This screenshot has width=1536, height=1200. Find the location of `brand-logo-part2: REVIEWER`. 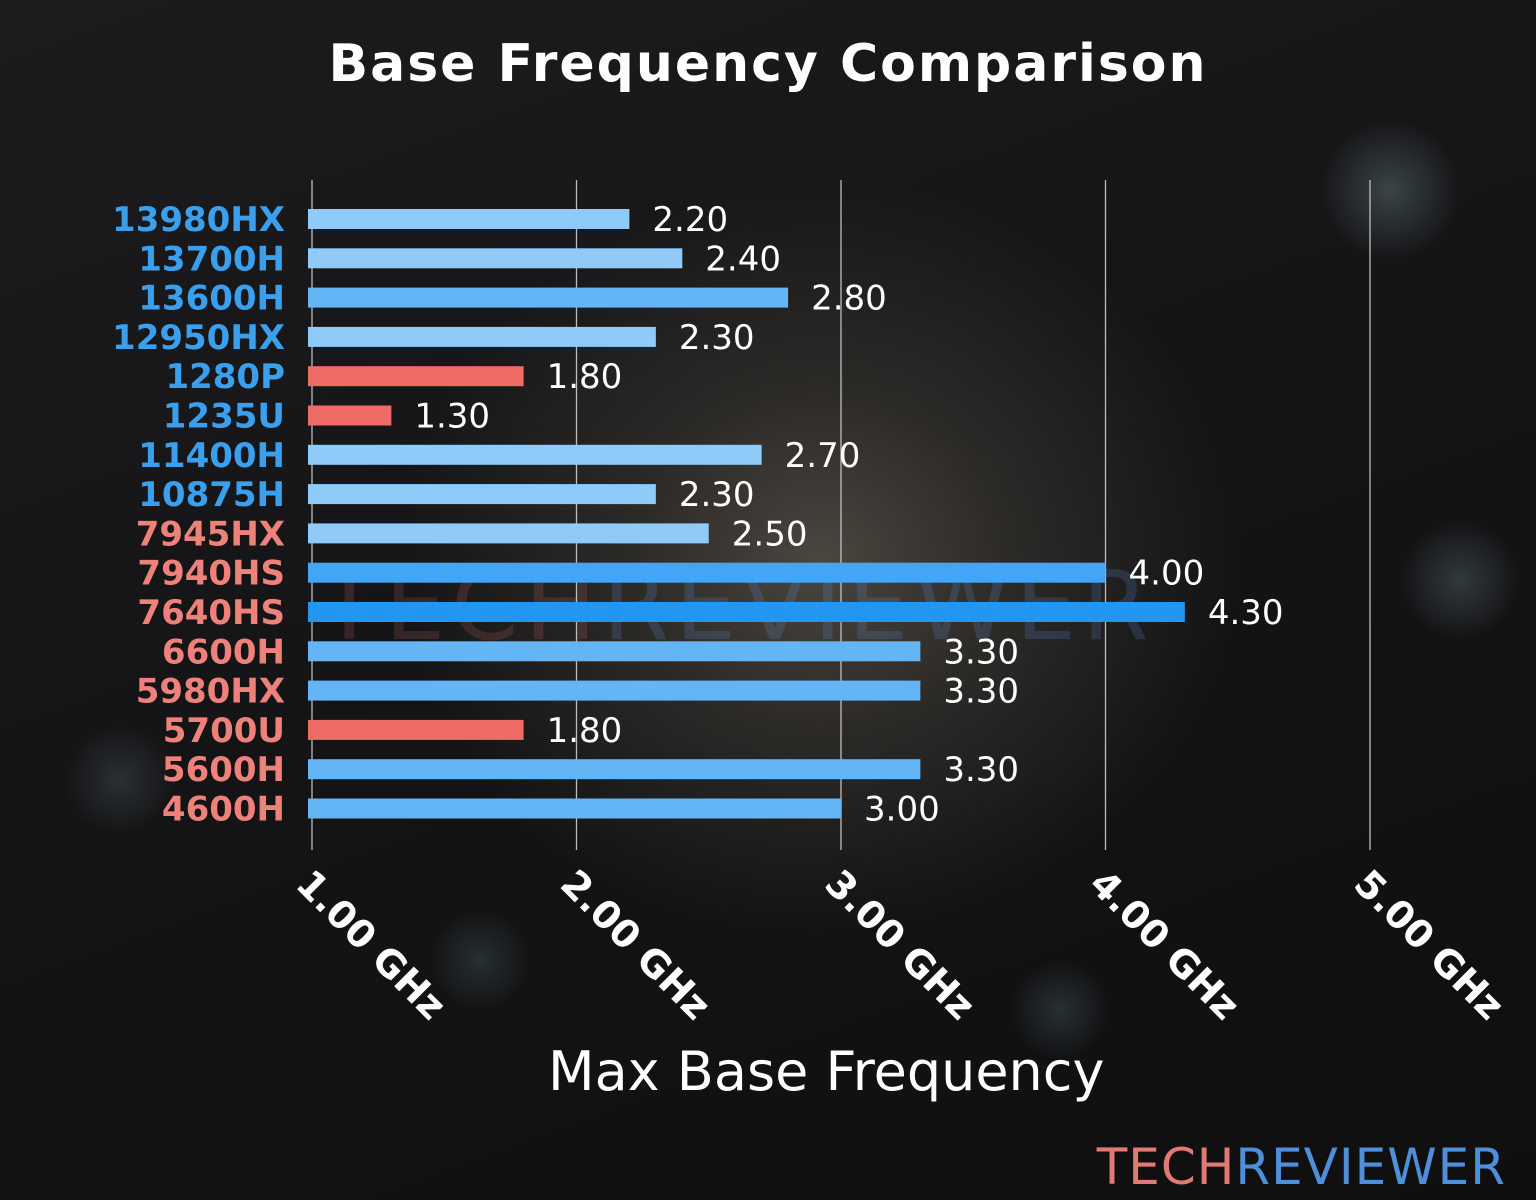

brand-logo-part2: REVIEWER is located at coordinates (1370, 1167).